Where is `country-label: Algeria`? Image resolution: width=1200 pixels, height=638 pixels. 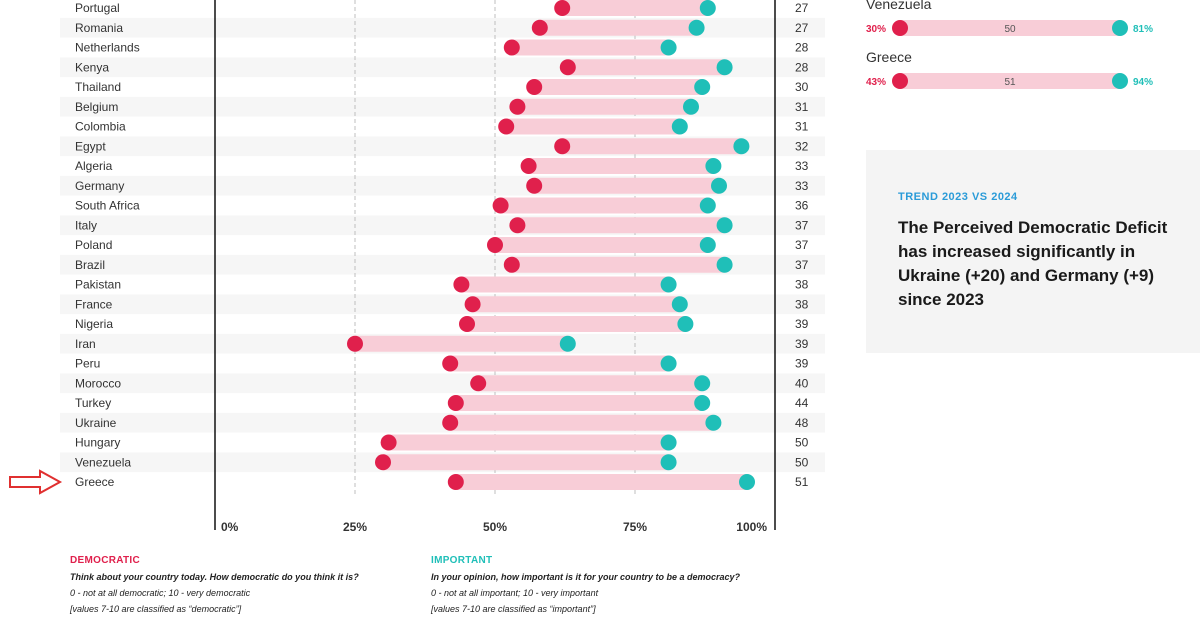 country-label: Algeria is located at coordinates (94, 166).